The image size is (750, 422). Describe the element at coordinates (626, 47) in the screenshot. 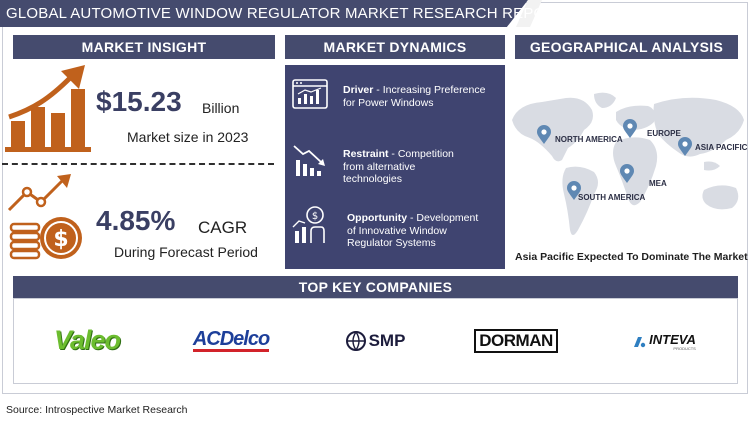

I see `geographical-analysis-header: GEOGRAPHICAL ANALYSIS` at that location.